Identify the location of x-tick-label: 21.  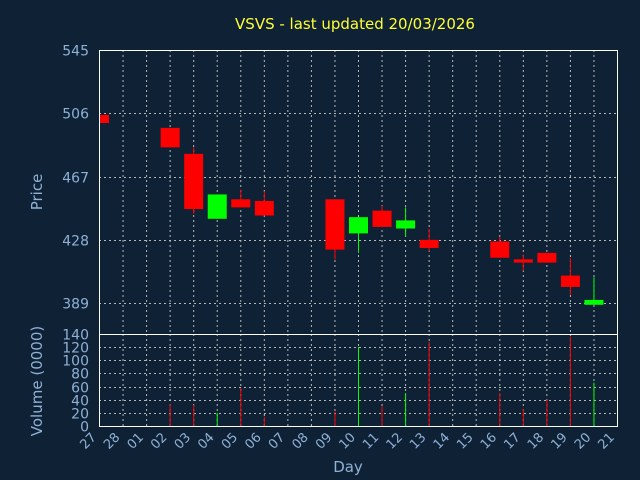
(607, 441).